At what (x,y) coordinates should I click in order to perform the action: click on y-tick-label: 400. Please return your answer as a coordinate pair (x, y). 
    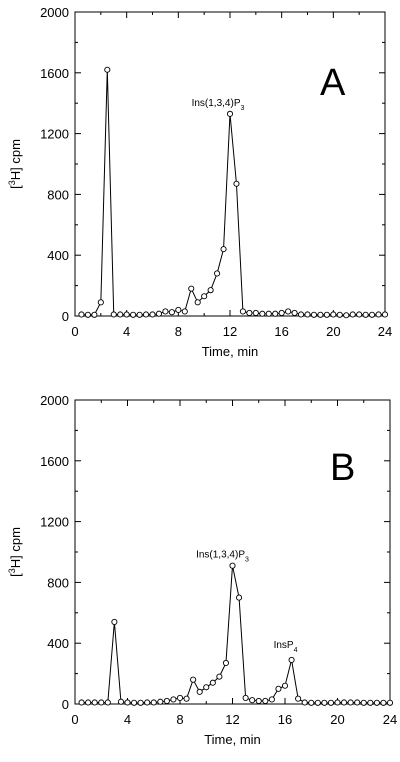
    Looking at the image, I should click on (58, 643).